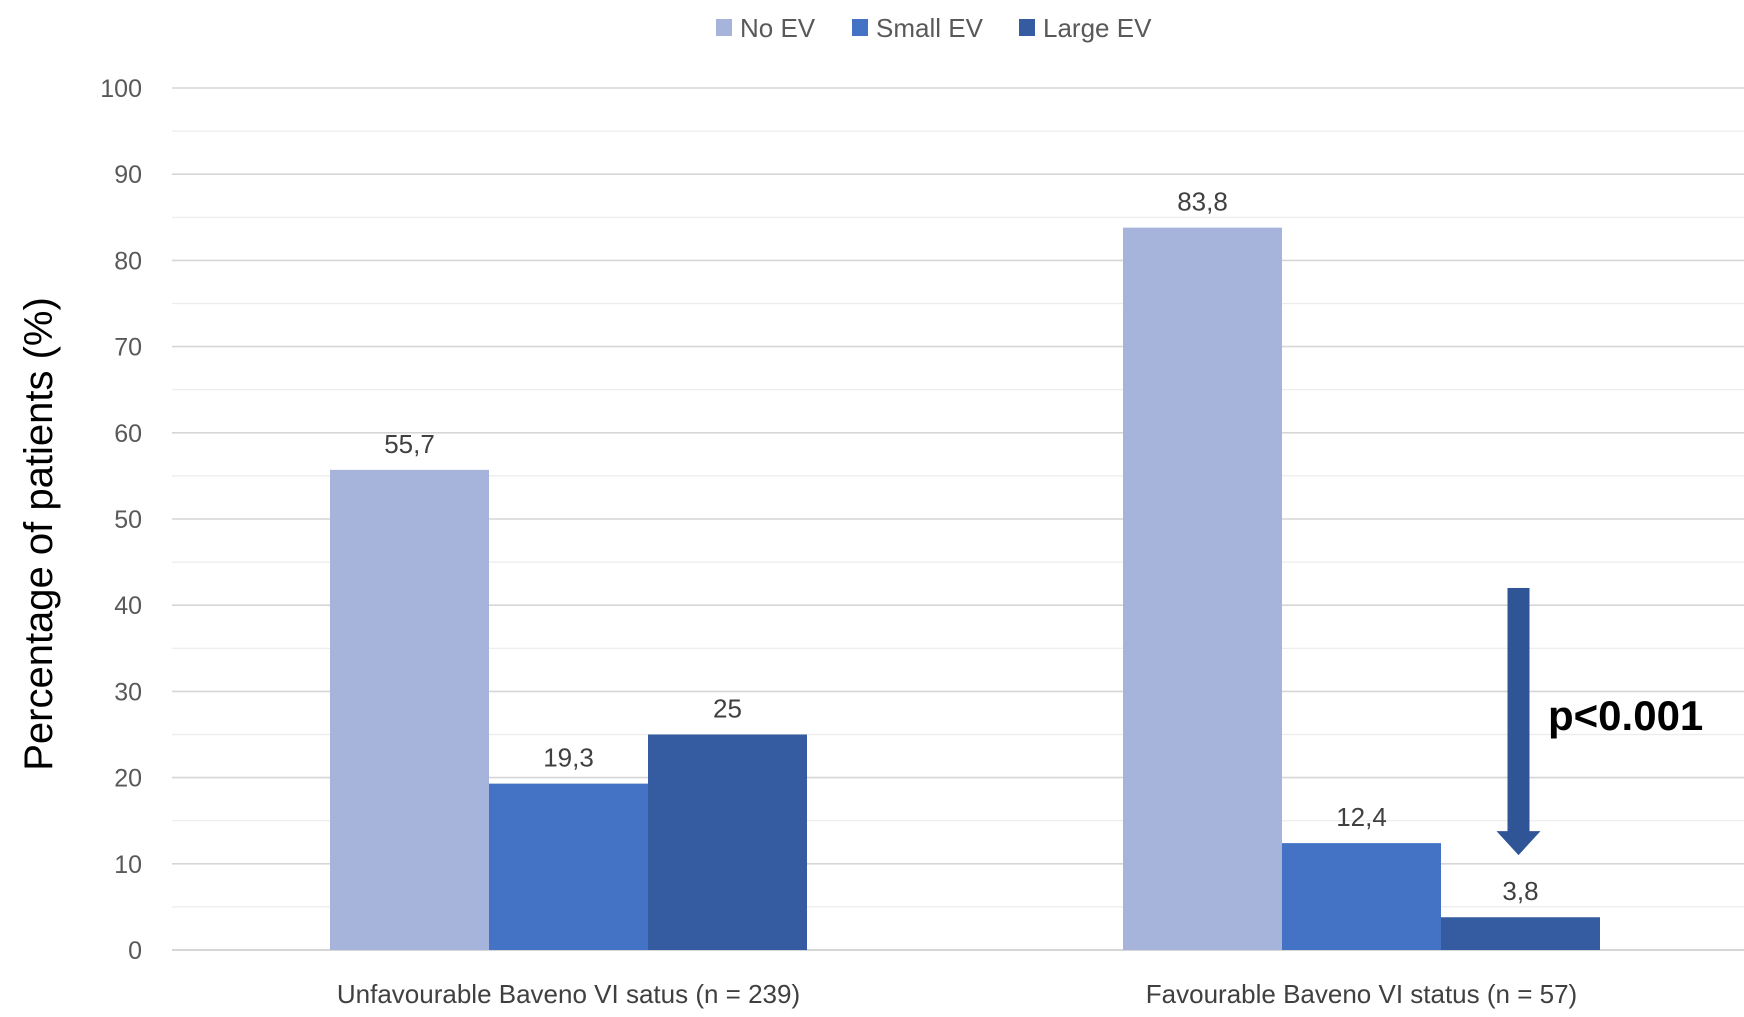  What do you see at coordinates (135, 951) in the screenshot?
I see `y-tick-label: 0` at bounding box center [135, 951].